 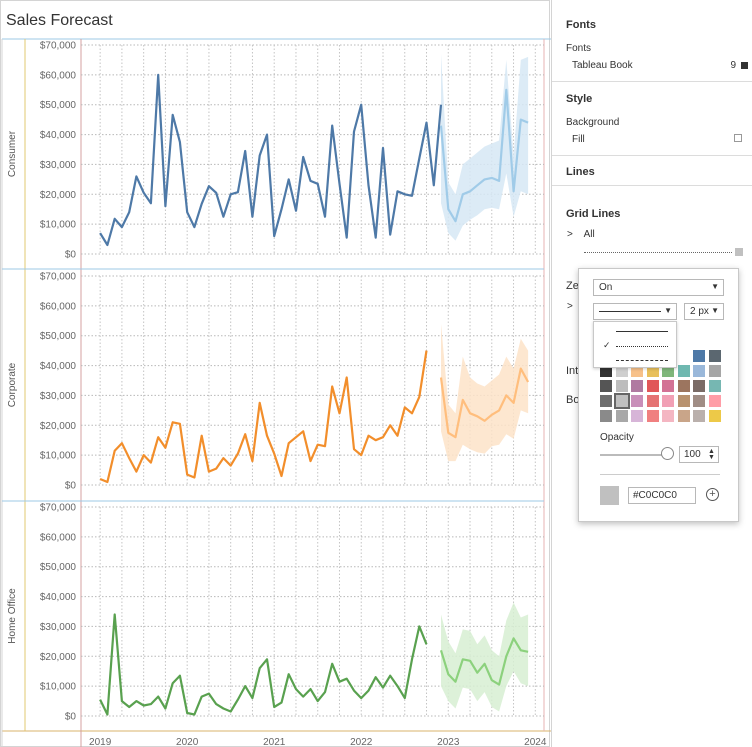 I want to click on line-on-off-select: On ▼, so click(x=658, y=287).